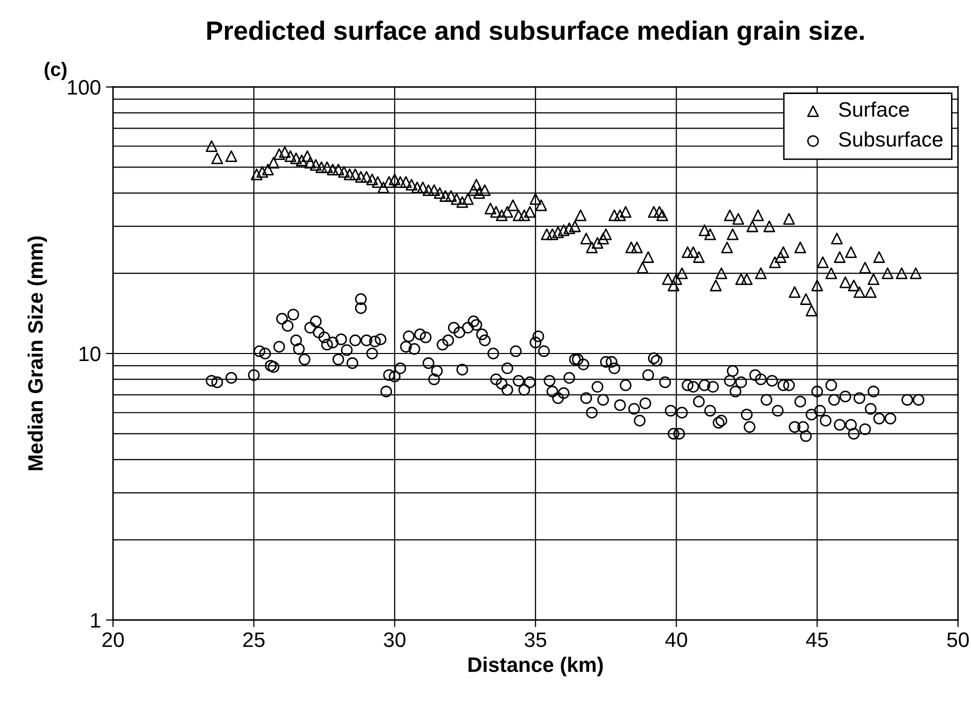  What do you see at coordinates (535, 33) in the screenshot?
I see `chart-title: Predicted surface and subsurface median grain size.` at bounding box center [535, 33].